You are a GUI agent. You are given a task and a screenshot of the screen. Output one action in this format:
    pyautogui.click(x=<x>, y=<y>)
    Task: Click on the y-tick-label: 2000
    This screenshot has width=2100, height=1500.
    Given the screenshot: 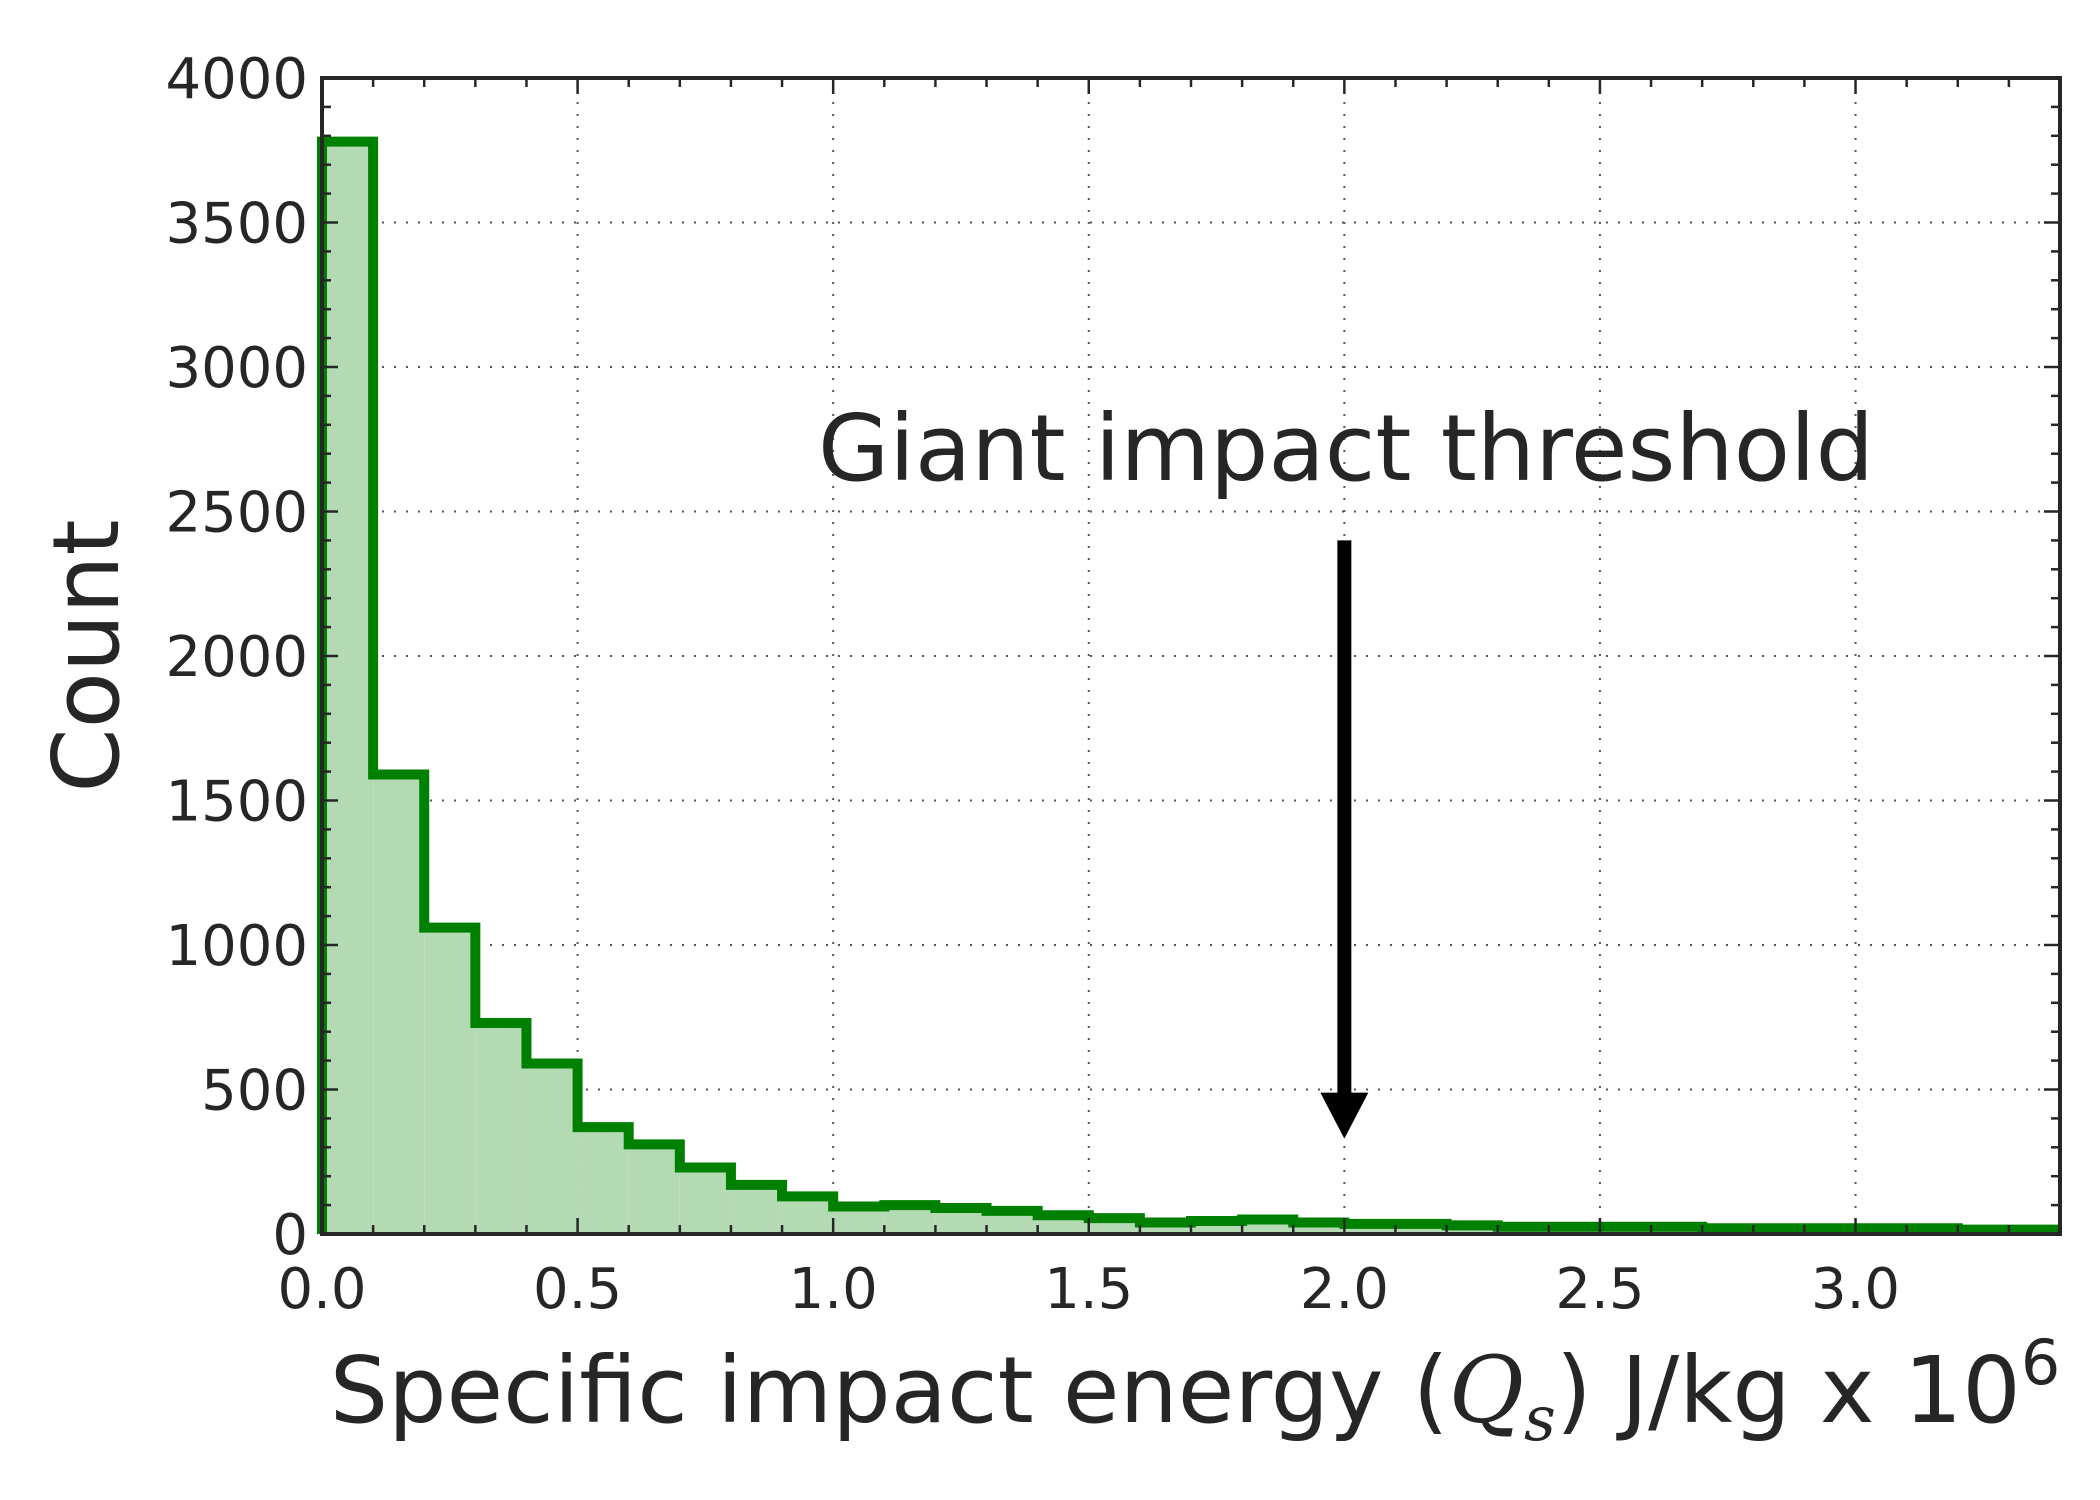 What is the action you would take?
    pyautogui.click(x=236, y=657)
    